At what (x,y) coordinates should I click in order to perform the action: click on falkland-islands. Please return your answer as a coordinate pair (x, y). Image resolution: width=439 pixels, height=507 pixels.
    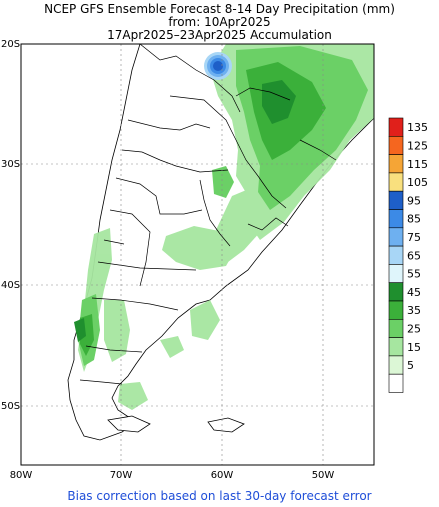
    Looking at the image, I should click on (226, 425).